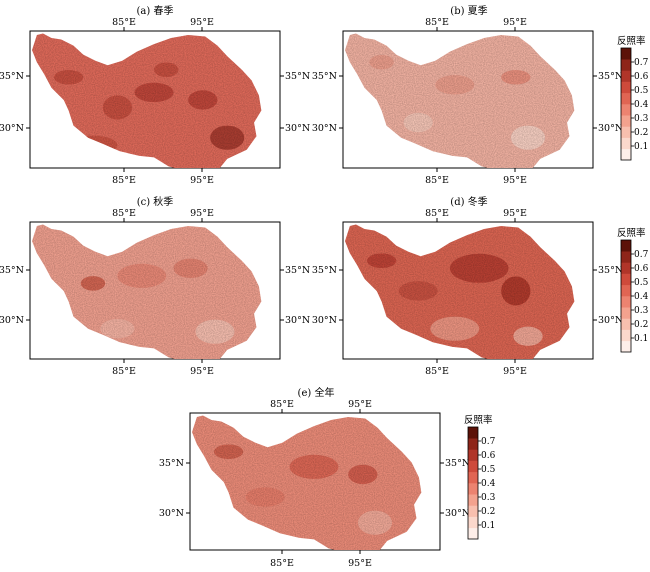  I want to click on panel-title: (b) 夏季, so click(468, 11).